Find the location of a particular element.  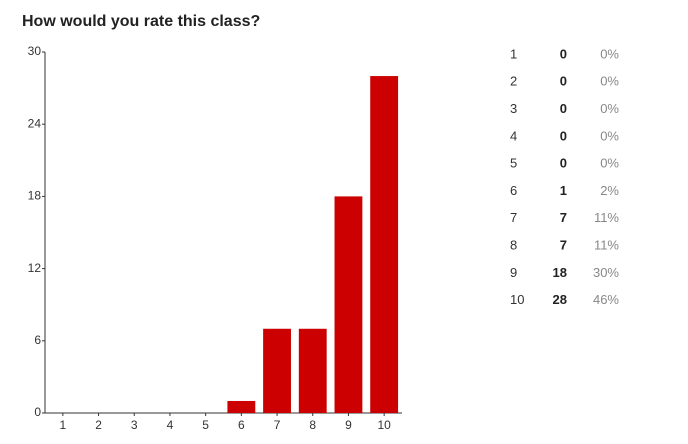

table-category: 3 is located at coordinates (513, 108).